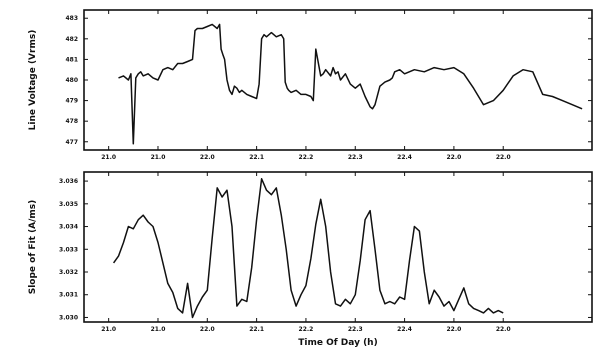 The image size is (602, 357). I want to click on y-tick-label: 477, so click(71, 142).